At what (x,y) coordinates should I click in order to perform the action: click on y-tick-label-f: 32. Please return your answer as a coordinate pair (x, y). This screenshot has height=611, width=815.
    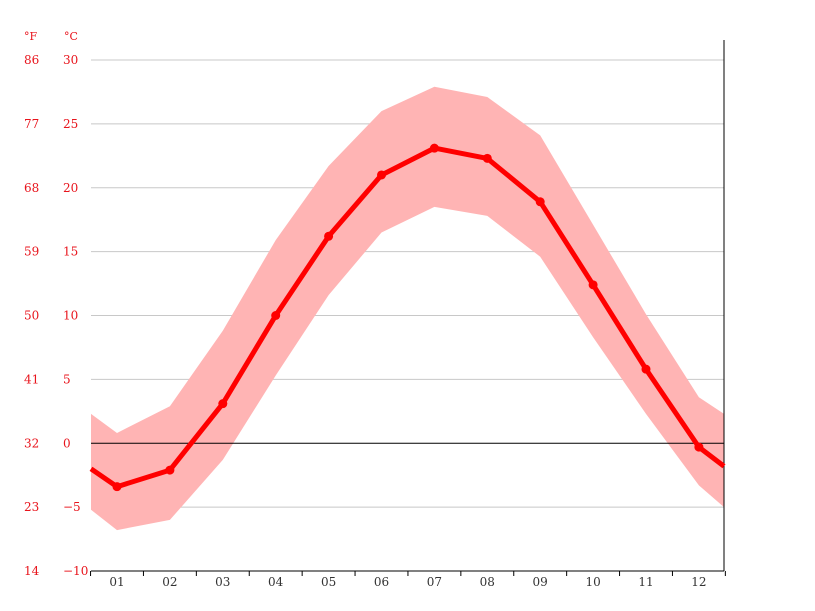
    Looking at the image, I should click on (31, 443).